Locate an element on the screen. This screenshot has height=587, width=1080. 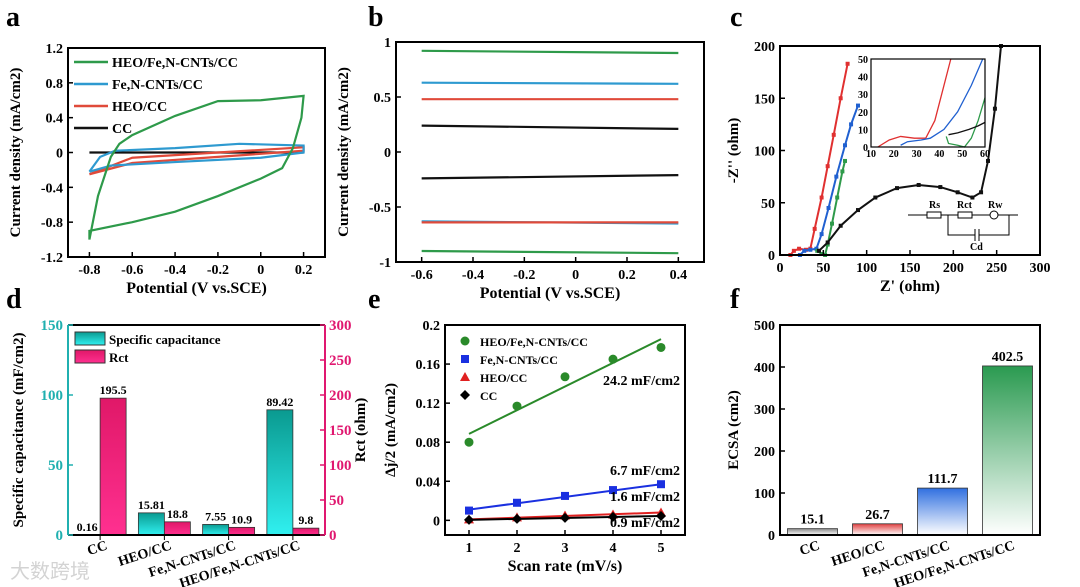
x-tick-label: -0.8 is located at coordinates (89, 270).